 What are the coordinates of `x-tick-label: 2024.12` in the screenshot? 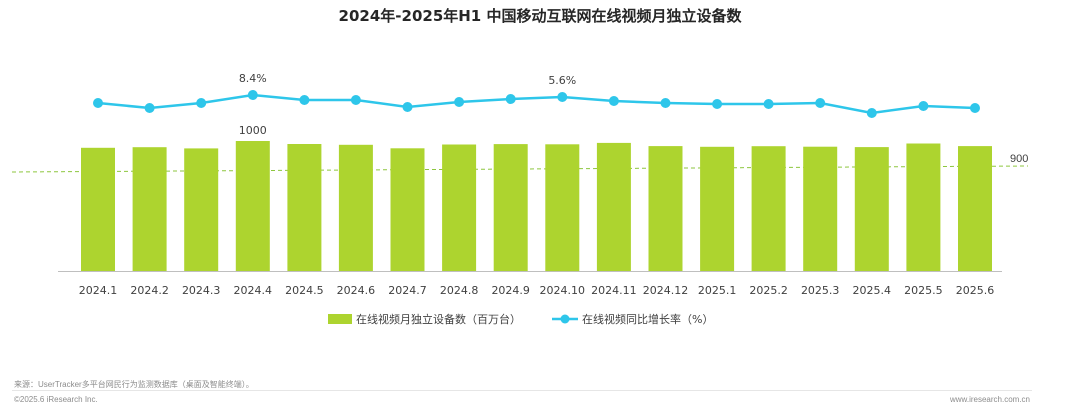 It's located at (666, 290).